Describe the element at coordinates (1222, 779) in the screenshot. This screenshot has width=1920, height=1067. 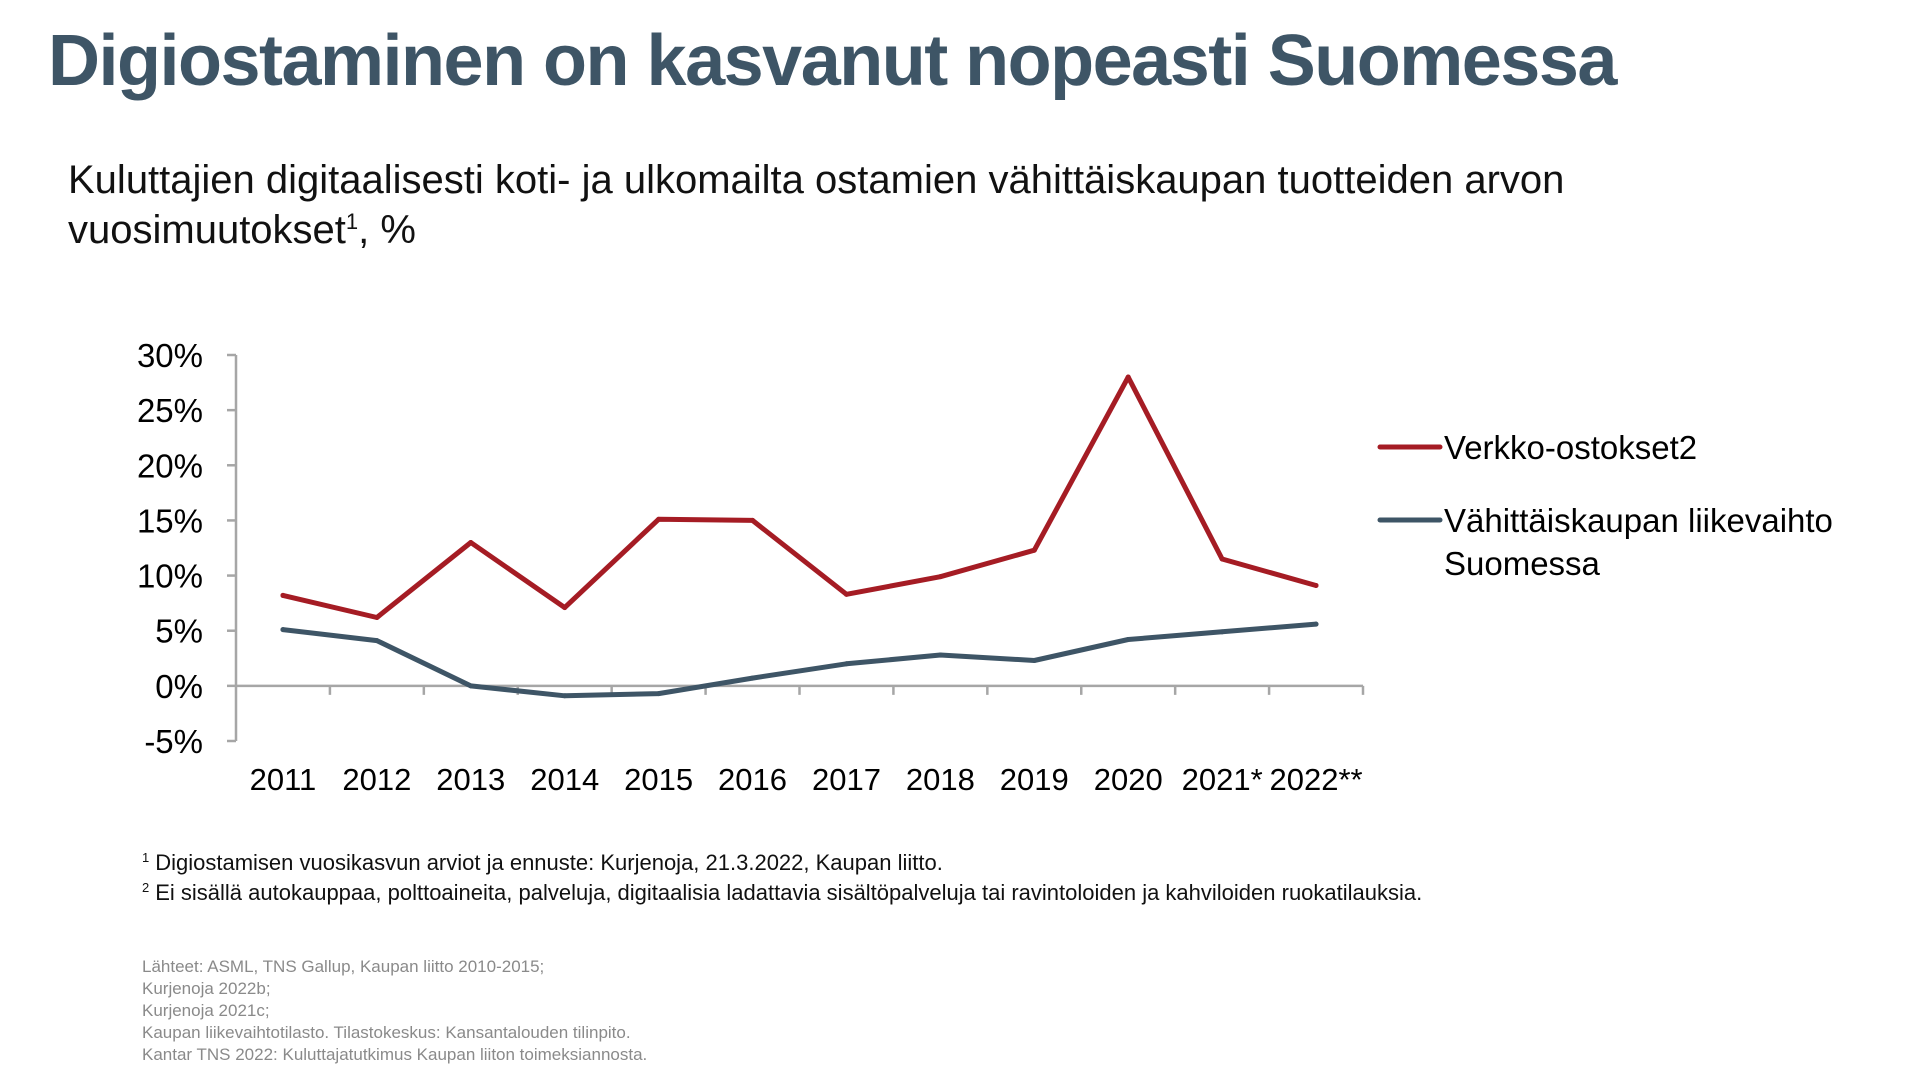
I see `x-tick-label: 2021*` at that location.